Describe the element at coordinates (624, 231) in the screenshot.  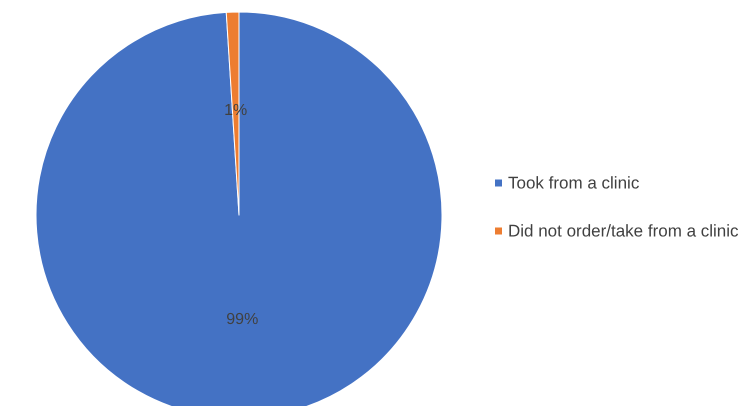
I see `legend-label: Did not order/take from a clinic` at that location.